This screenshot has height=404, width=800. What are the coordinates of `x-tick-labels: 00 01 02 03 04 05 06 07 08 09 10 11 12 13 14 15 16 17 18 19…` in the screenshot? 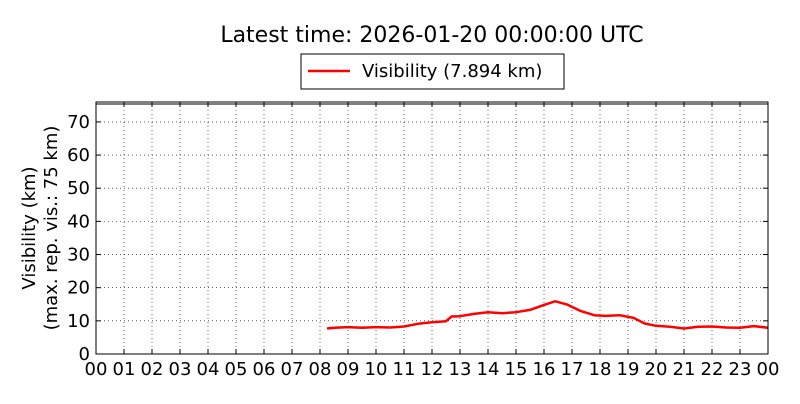 It's located at (432, 369).